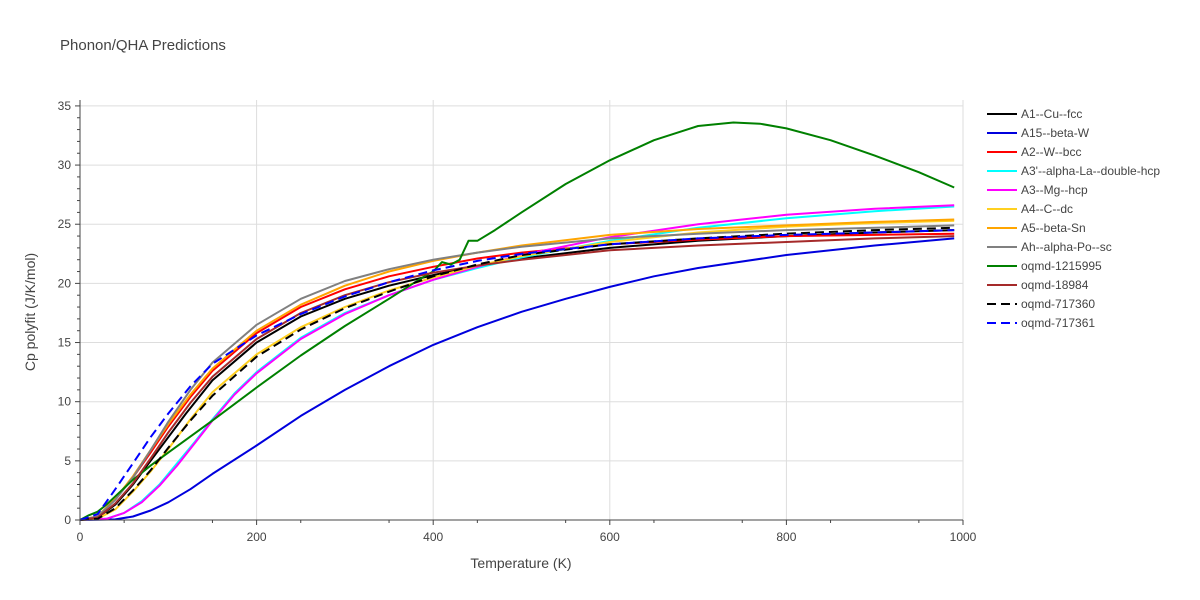 Image resolution: width=1200 pixels, height=600 pixels. Describe the element at coordinates (1066, 247) in the screenshot. I see `legend-label: Ah--alpha-Po--sc` at that location.